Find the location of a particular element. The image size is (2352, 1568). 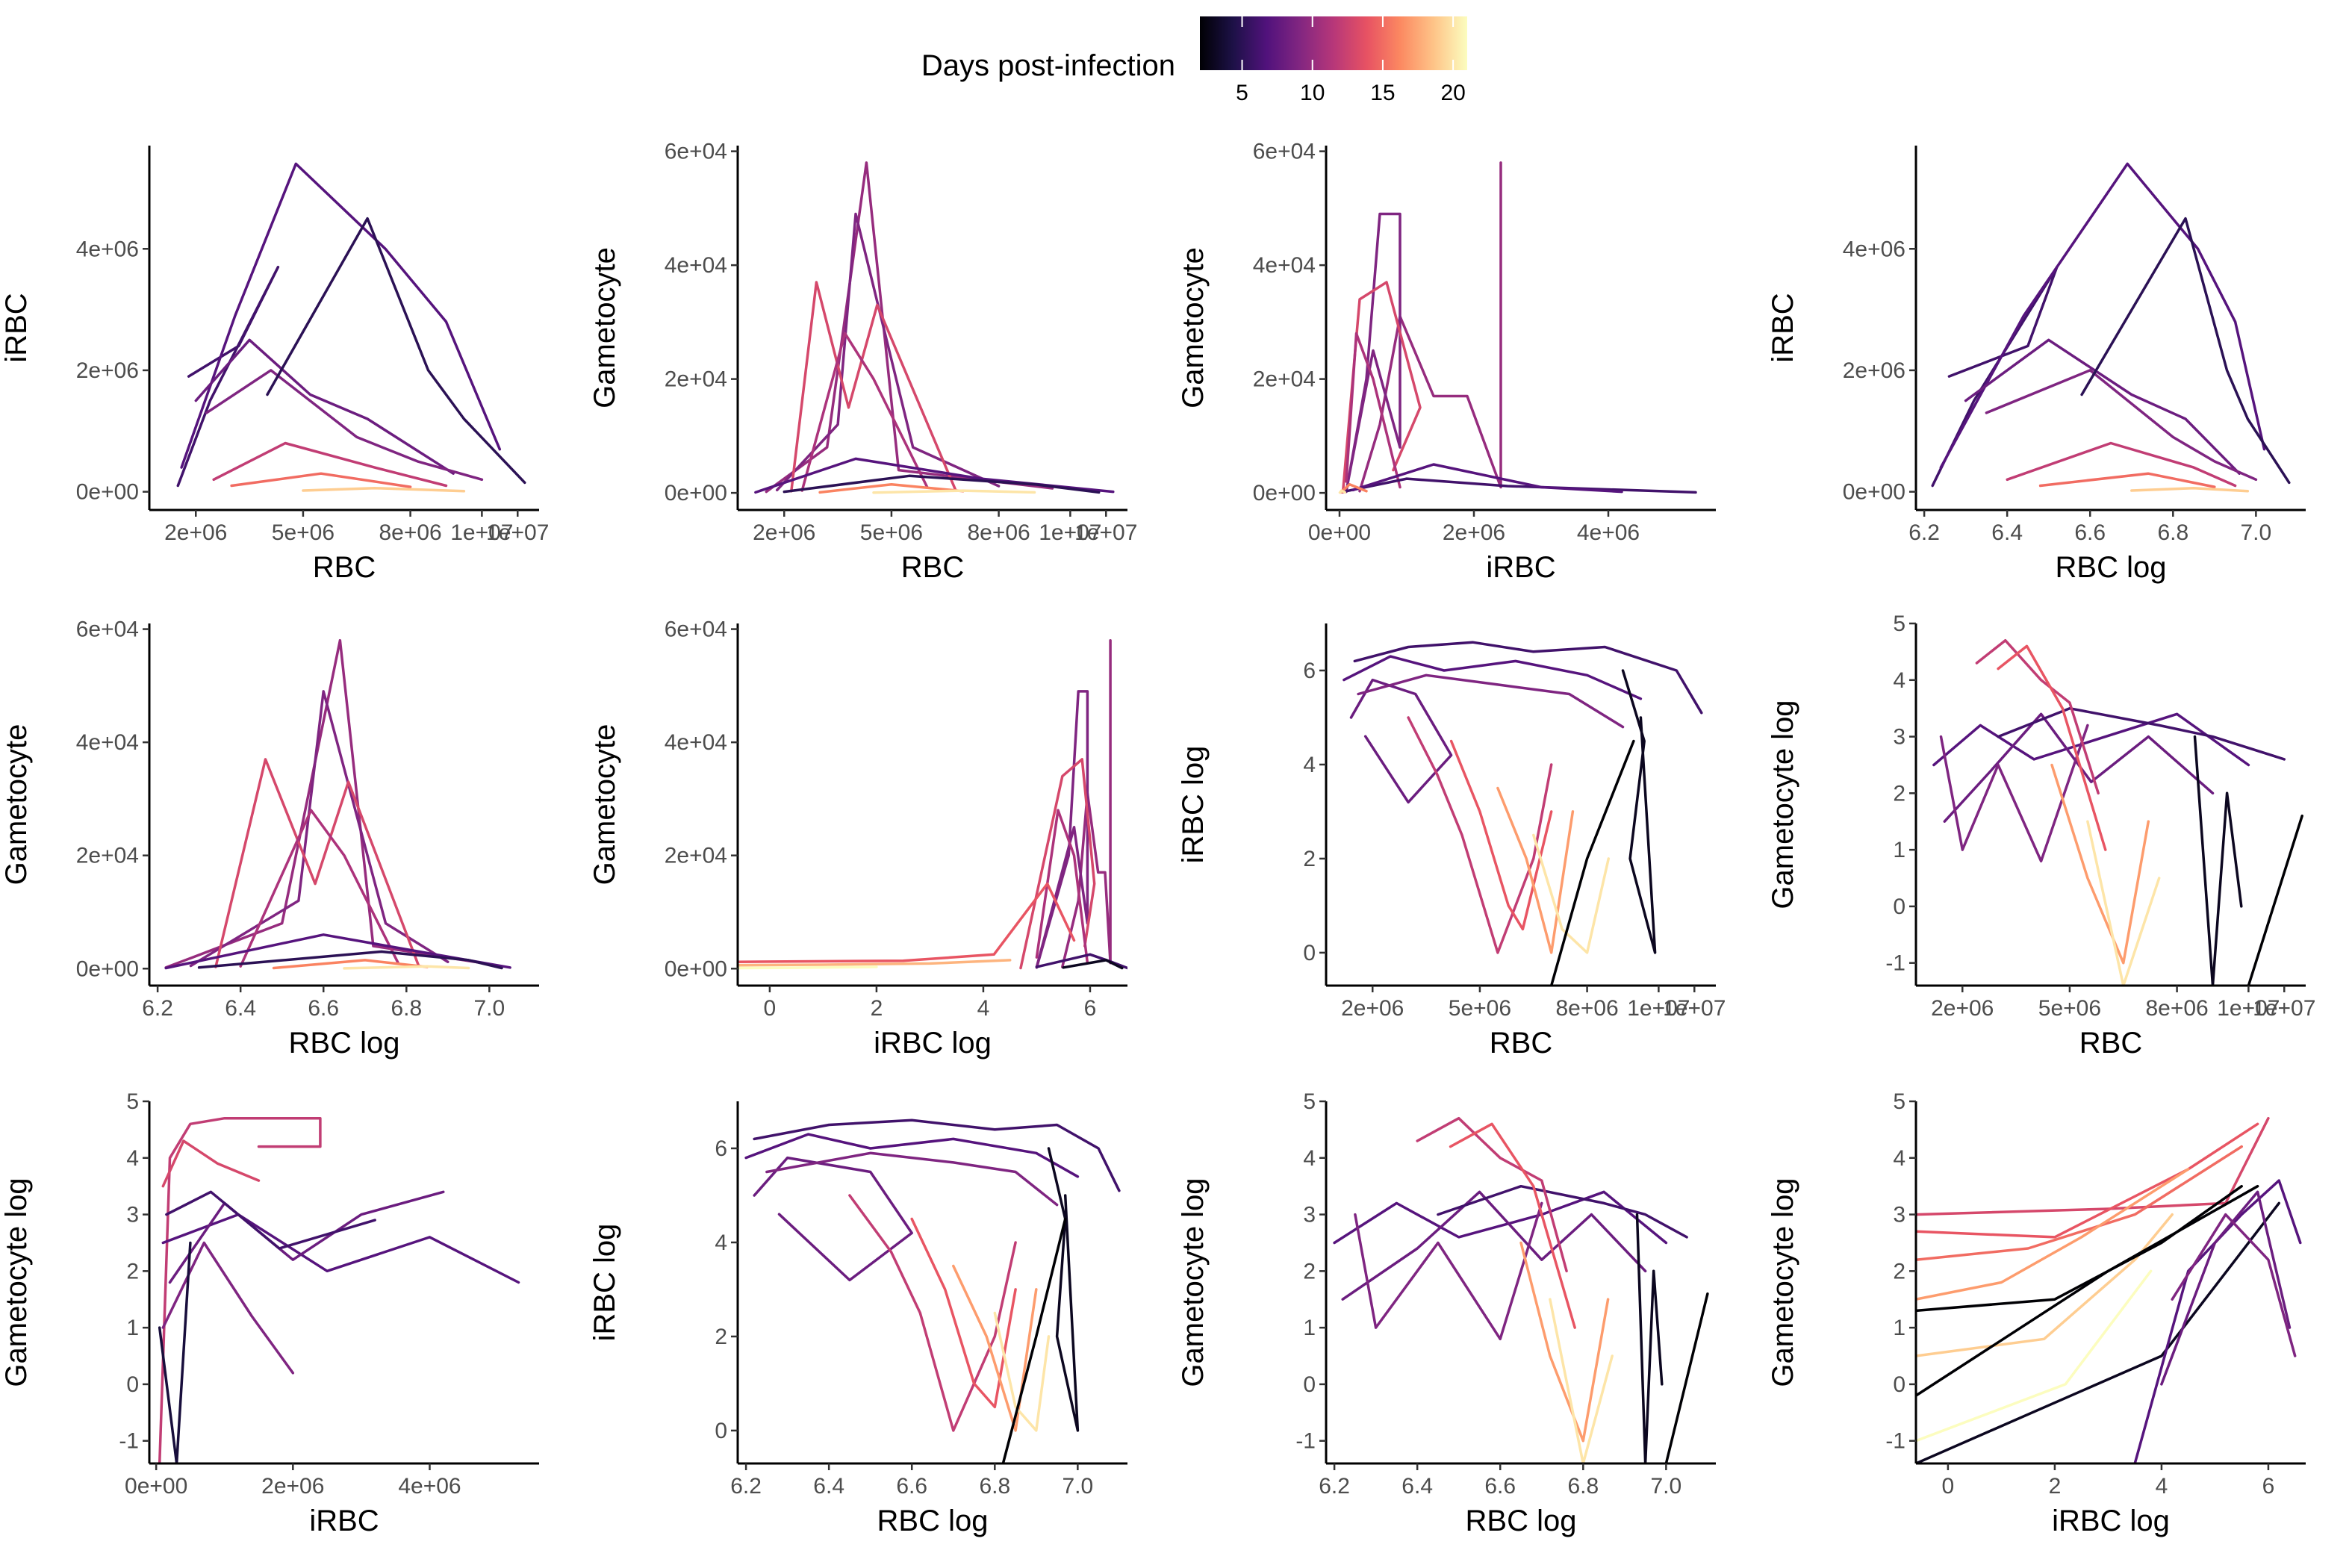

legend-colorbar is located at coordinates (1333, 43).